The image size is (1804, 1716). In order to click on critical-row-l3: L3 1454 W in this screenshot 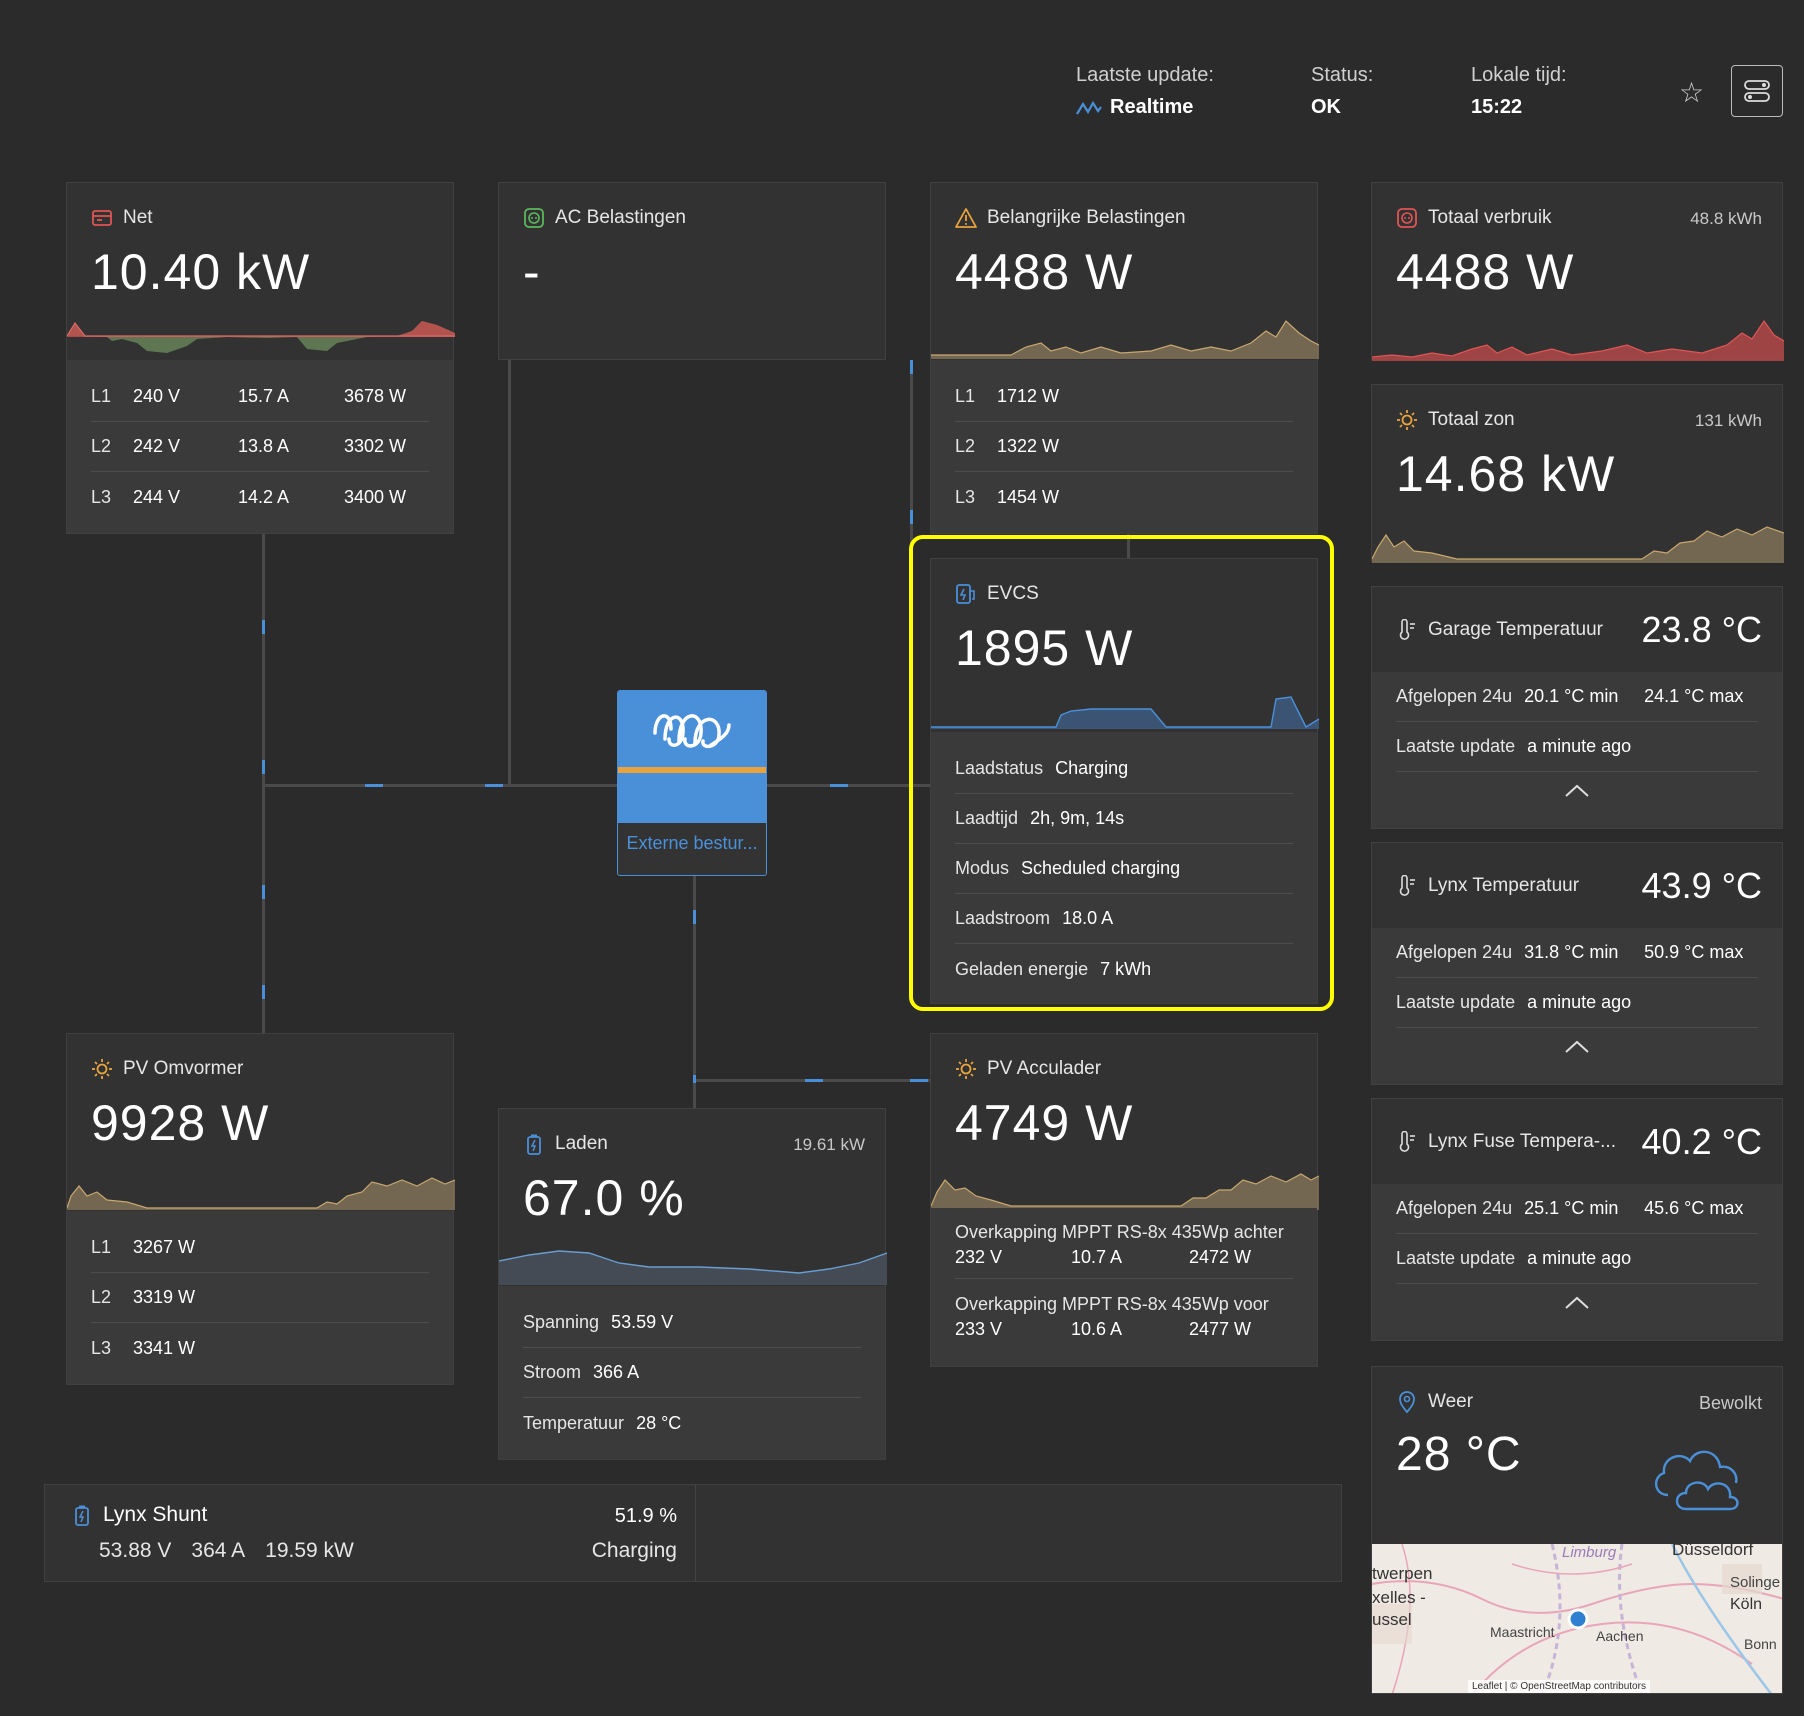, I will do `click(1007, 496)`.